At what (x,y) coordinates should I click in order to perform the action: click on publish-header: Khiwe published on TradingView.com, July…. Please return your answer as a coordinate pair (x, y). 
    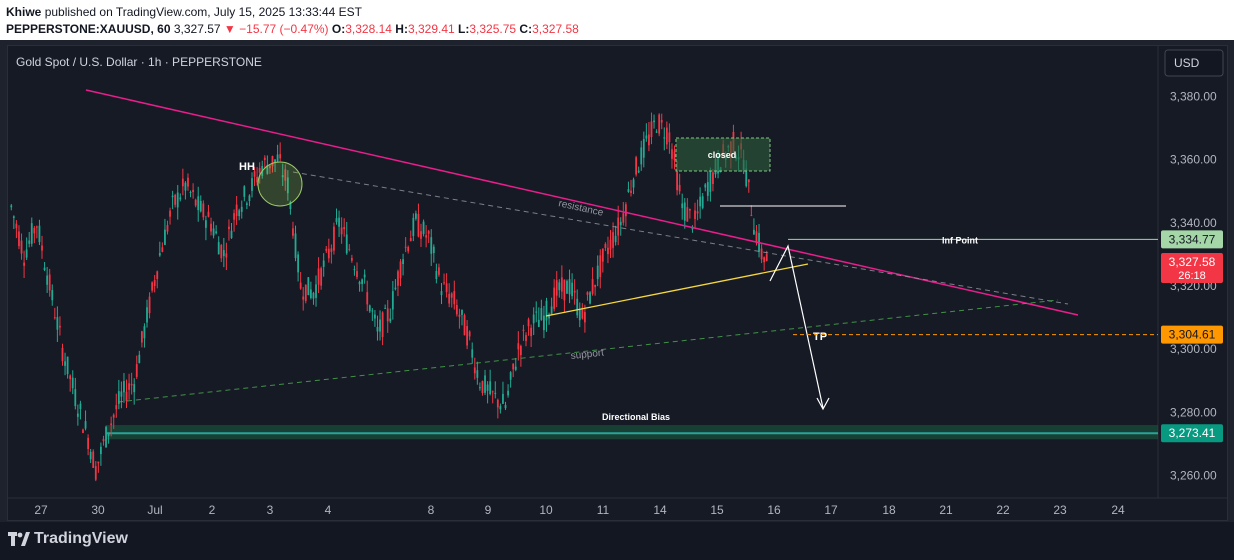
    Looking at the image, I should click on (617, 20).